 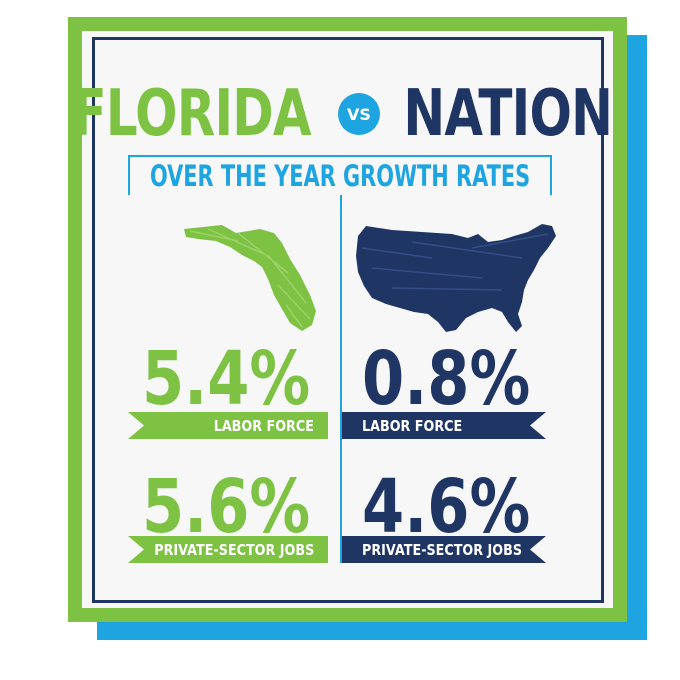 What do you see at coordinates (412, 425) in the screenshot?
I see `nation-labor-force-label: LABOR FORCE` at bounding box center [412, 425].